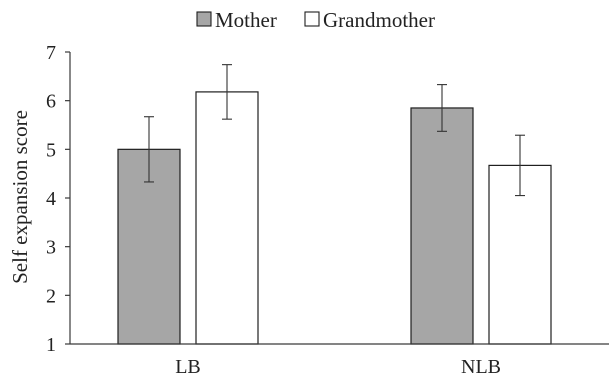 The width and height of the screenshot is (609, 381). What do you see at coordinates (51, 248) in the screenshot?
I see `y-tick-label-3: 3` at bounding box center [51, 248].